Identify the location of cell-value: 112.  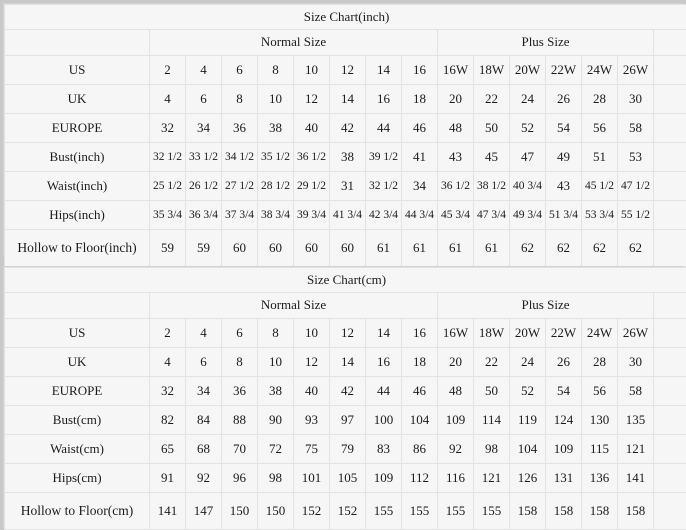
(419, 478).